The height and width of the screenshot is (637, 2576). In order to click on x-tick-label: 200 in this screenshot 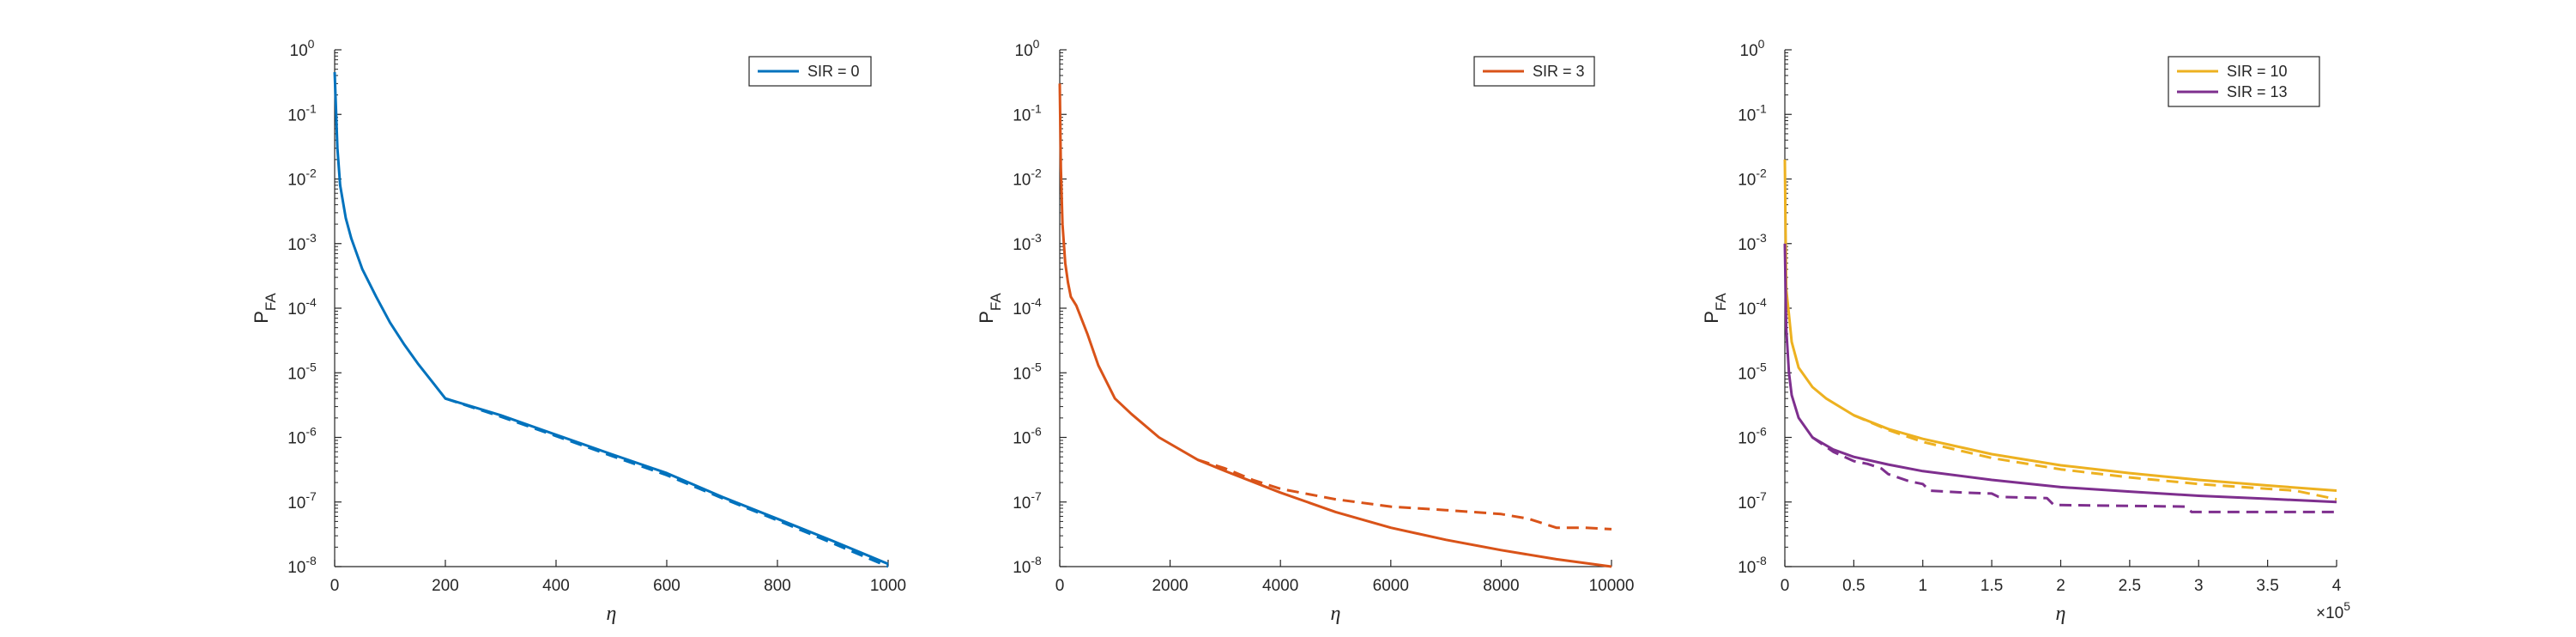, I will do `click(445, 586)`.